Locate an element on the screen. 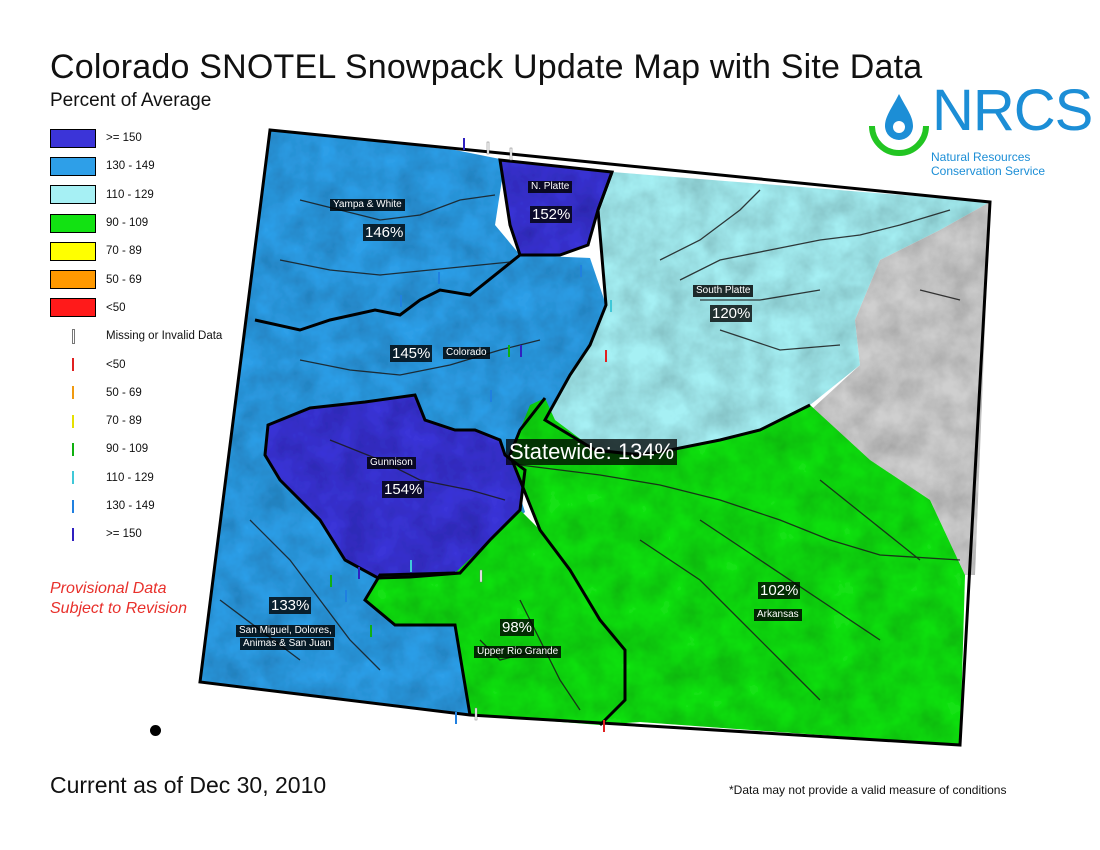 This screenshot has height=850, width=1100. provisional-note: Provisional Data Subject to Revision is located at coordinates (118, 599).